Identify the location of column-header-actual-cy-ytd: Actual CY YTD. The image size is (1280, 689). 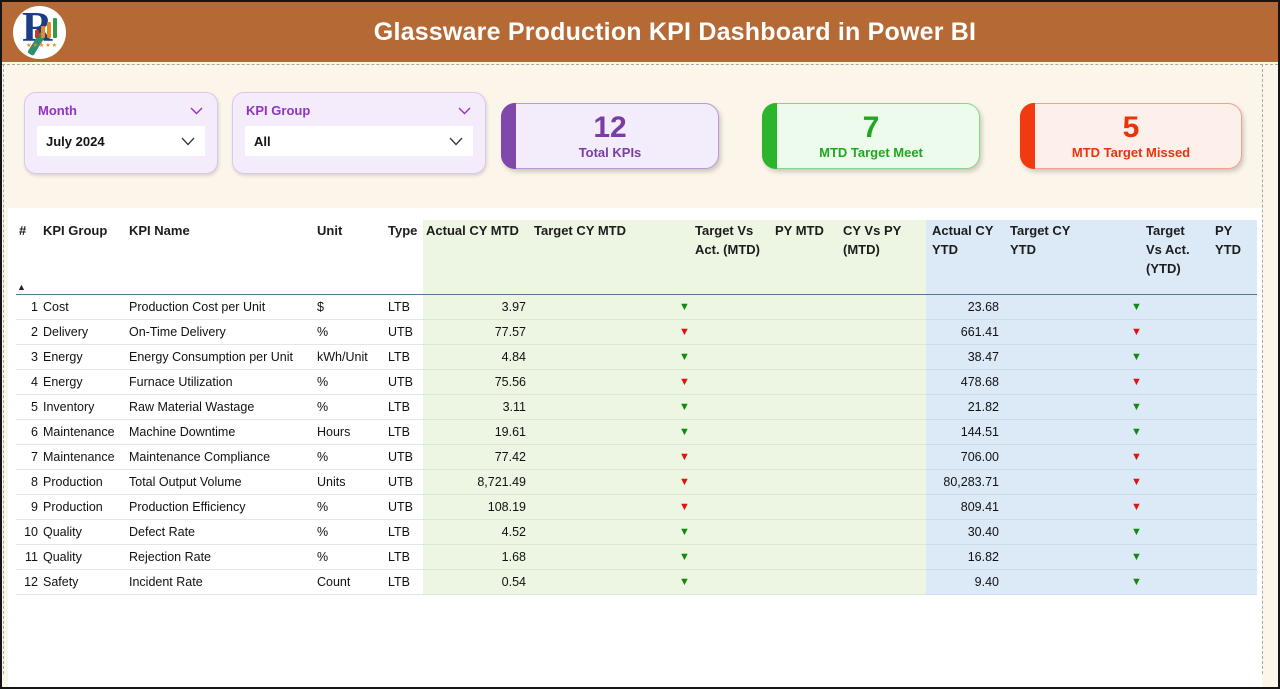
(966, 257).